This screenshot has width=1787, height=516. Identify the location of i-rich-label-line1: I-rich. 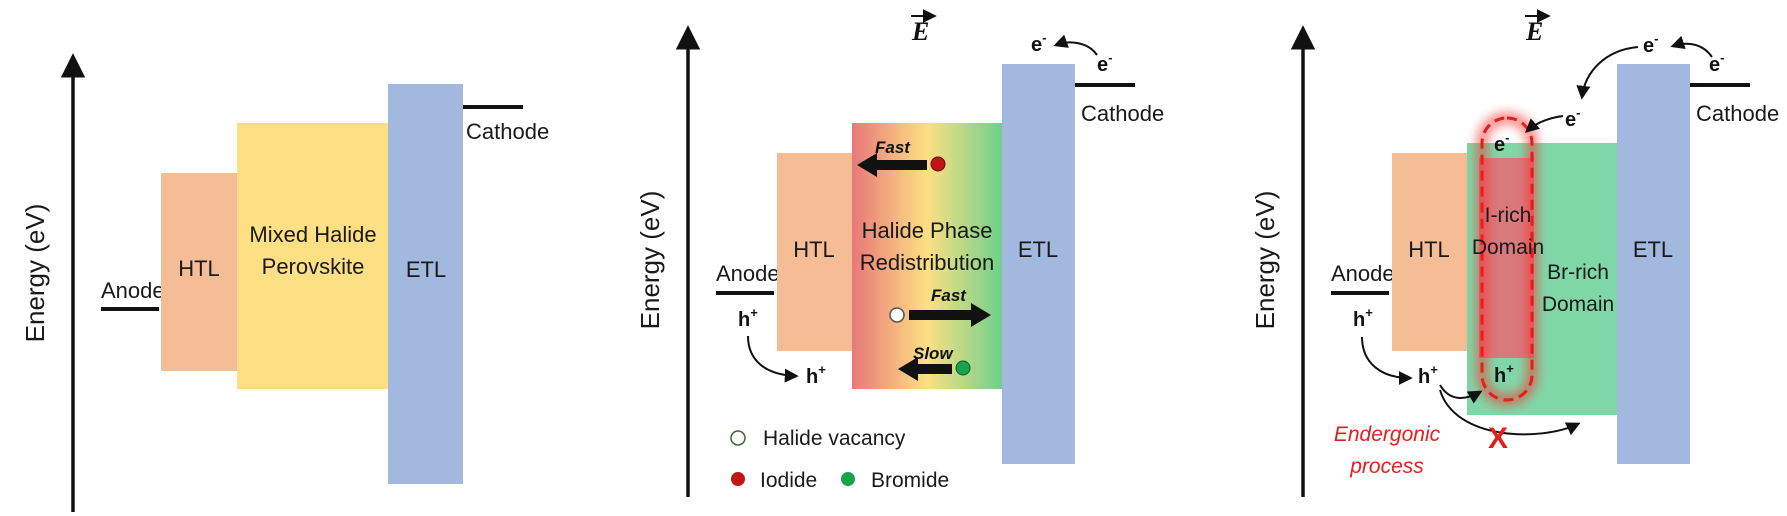
(1508, 215).